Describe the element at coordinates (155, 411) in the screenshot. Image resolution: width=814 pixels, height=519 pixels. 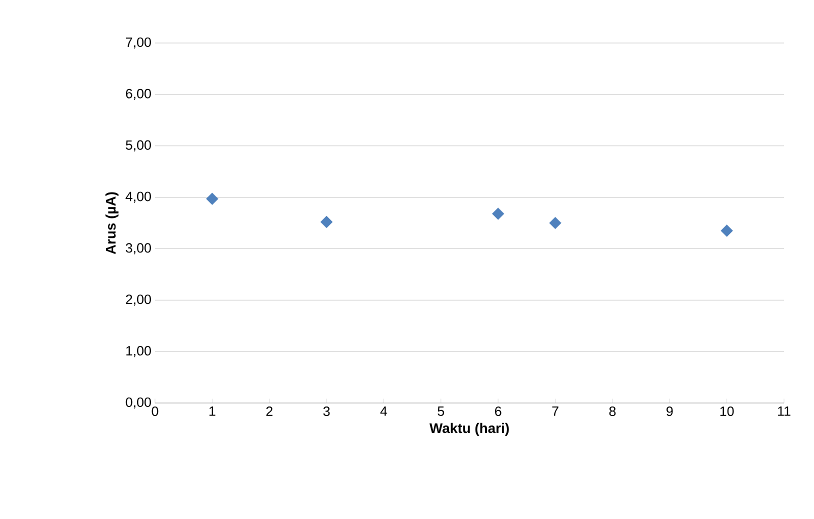
I see `x-tick-label: 0` at that location.